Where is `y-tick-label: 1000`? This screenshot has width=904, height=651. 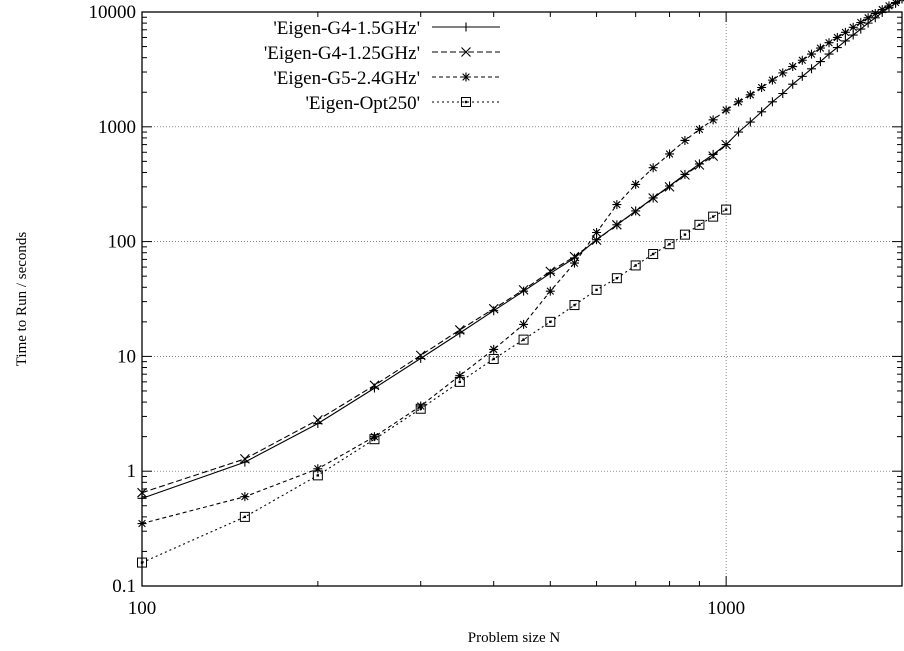 y-tick-label: 1000 is located at coordinates (117, 127).